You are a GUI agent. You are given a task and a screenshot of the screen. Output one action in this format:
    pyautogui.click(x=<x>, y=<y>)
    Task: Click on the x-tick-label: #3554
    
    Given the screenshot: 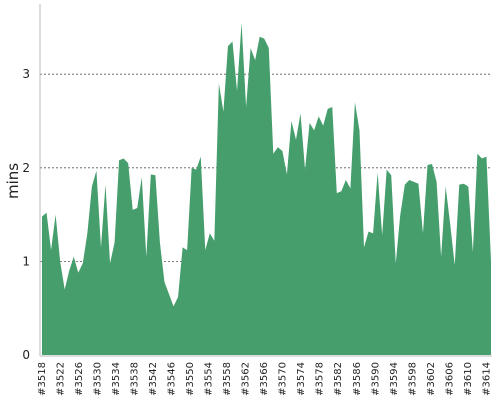 What is the action you would take?
    pyautogui.click(x=209, y=379)
    